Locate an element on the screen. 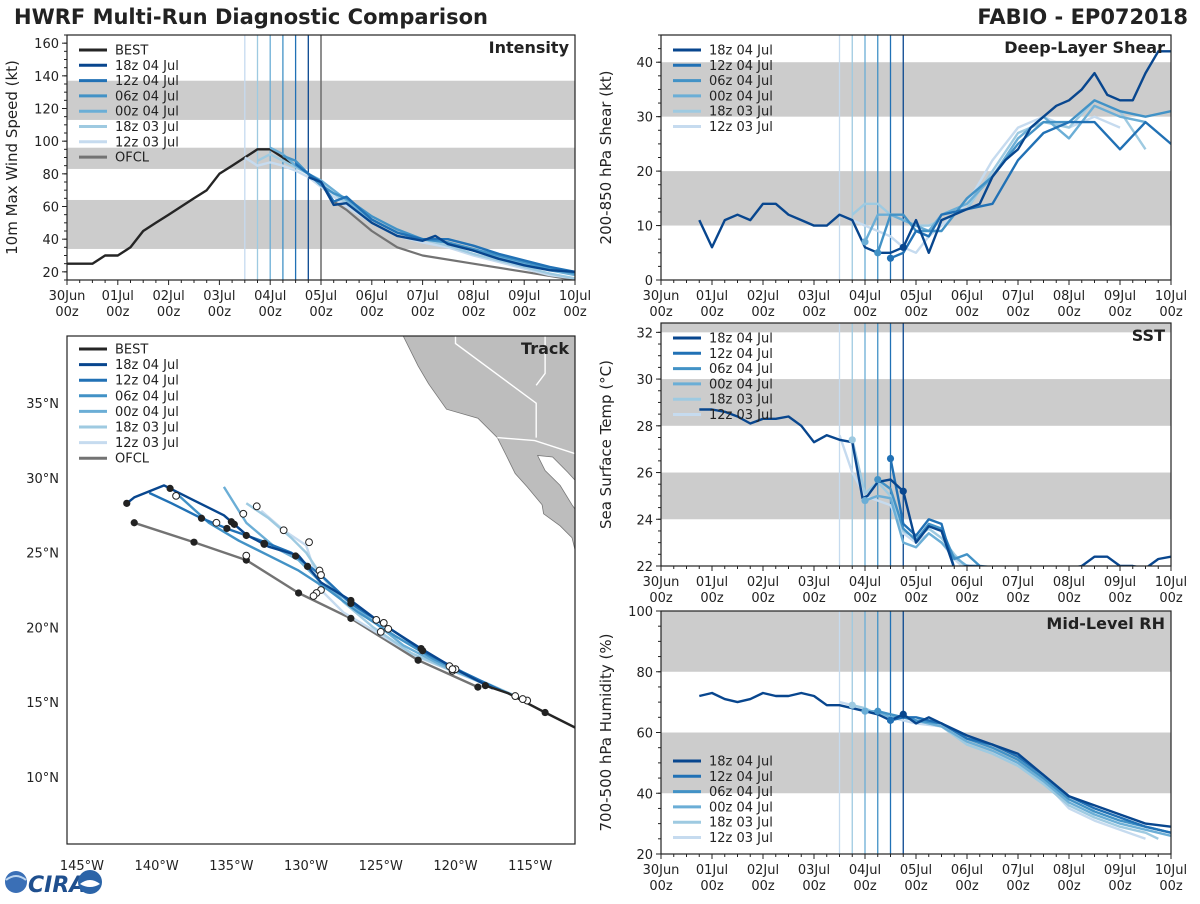 The height and width of the screenshot is (904, 1200). rh-legend-label-12z-03-jul: 12z 03 Jul is located at coordinates (741, 838).